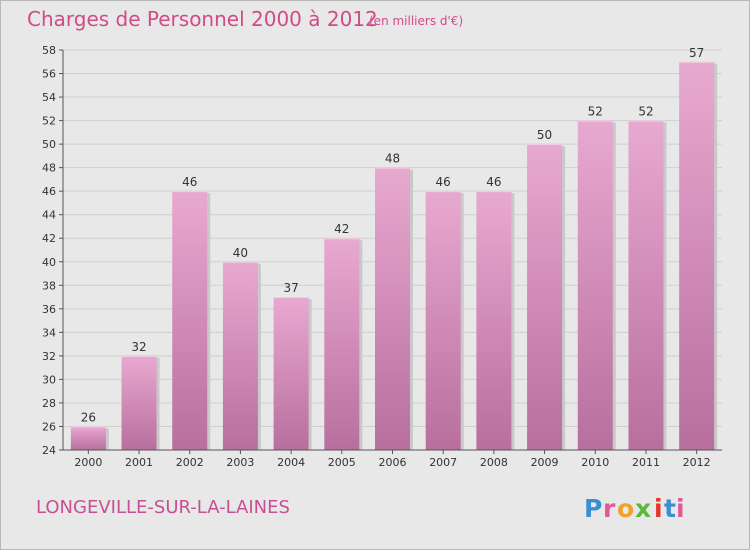  Describe the element at coordinates (544, 135) in the screenshot. I see `data-label: 50` at that location.